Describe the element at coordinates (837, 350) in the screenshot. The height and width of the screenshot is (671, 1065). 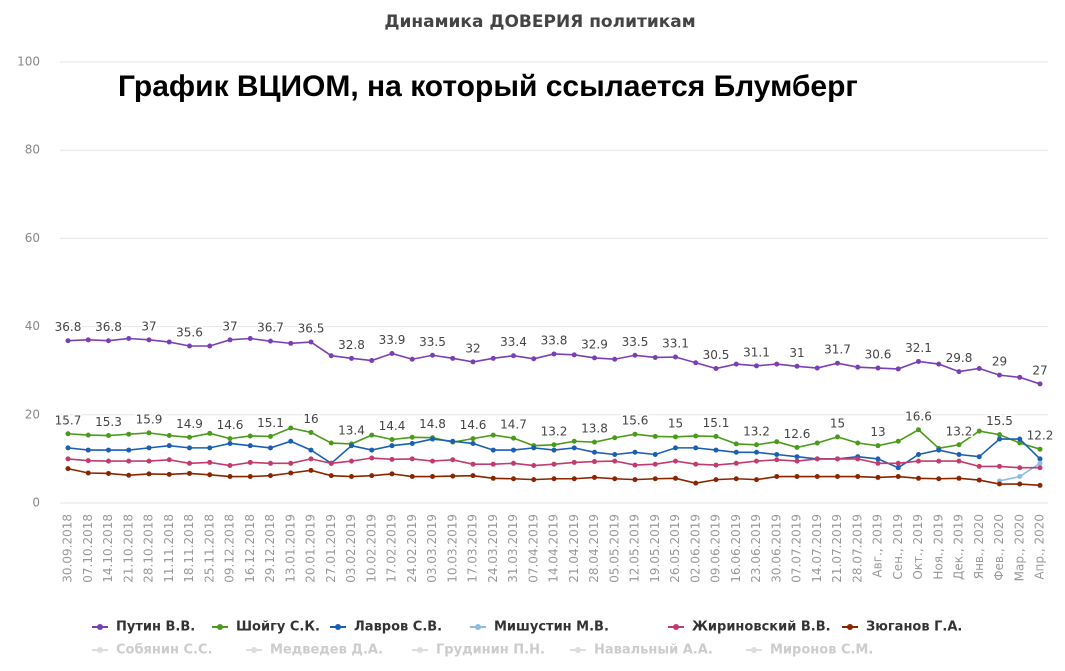
I see `data-label: 31.7` at that location.